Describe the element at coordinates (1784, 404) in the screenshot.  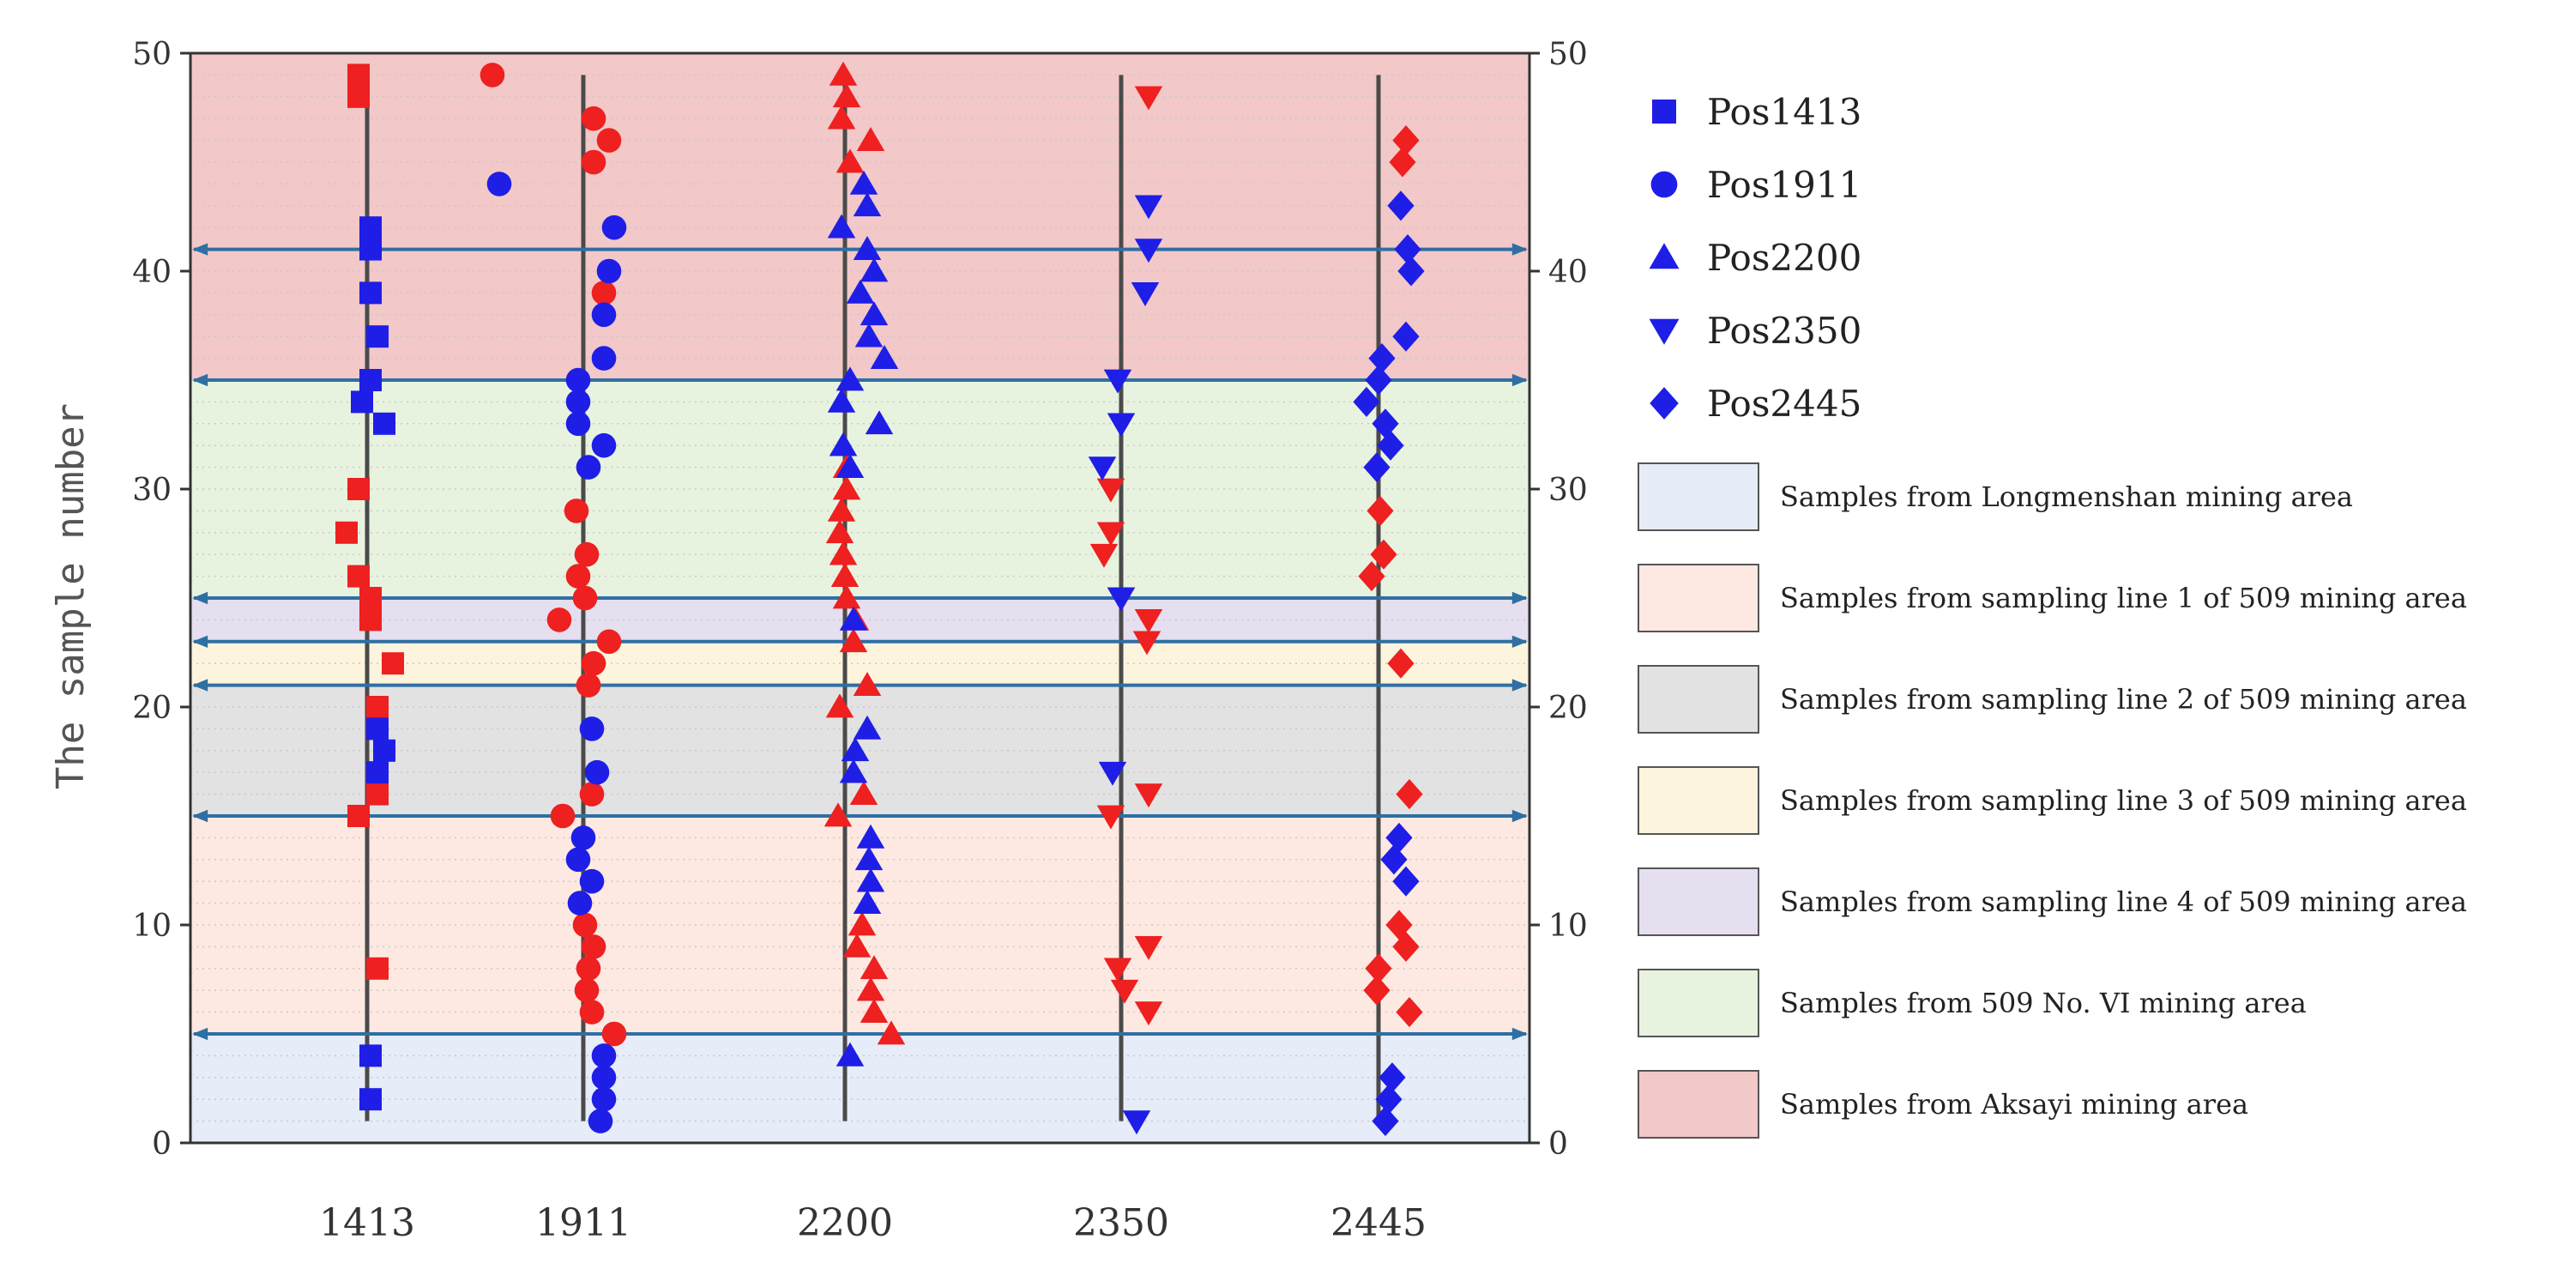
I see `legend-label-Pos2445: Pos2445` at that location.